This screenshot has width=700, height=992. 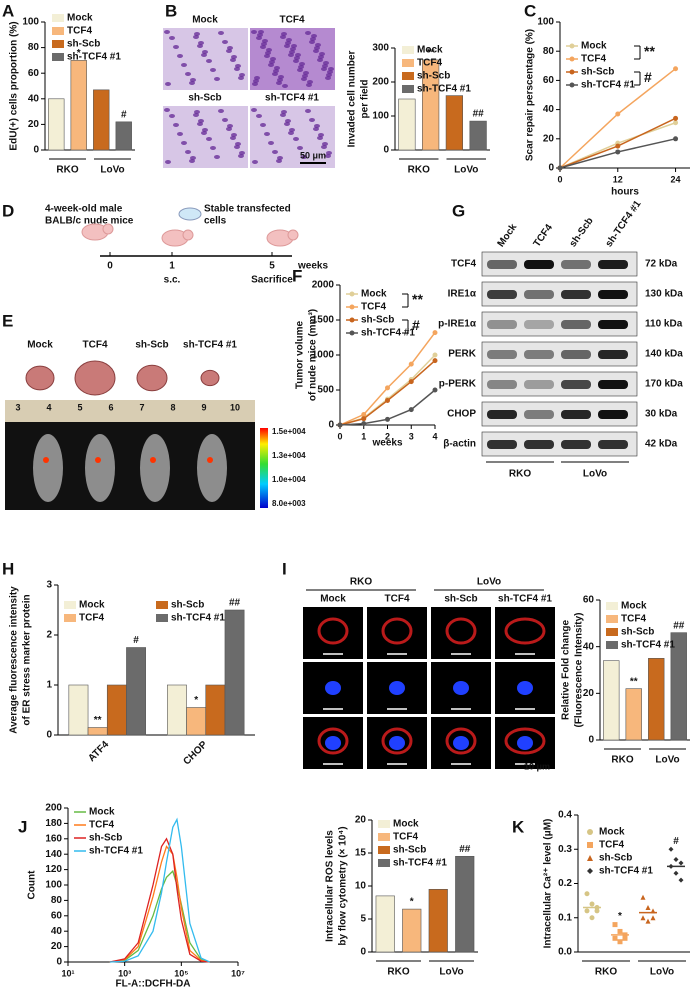 What do you see at coordinates (618, 179) in the screenshot?
I see `x-tick-label: 12` at bounding box center [618, 179].